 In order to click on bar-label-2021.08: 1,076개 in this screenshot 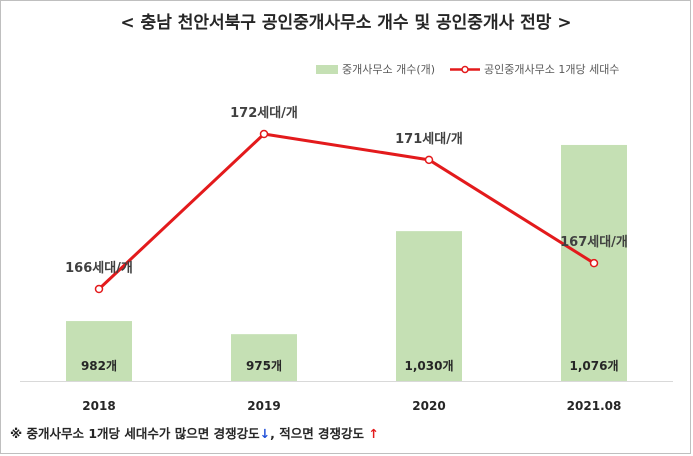, I will do `click(594, 366)`.